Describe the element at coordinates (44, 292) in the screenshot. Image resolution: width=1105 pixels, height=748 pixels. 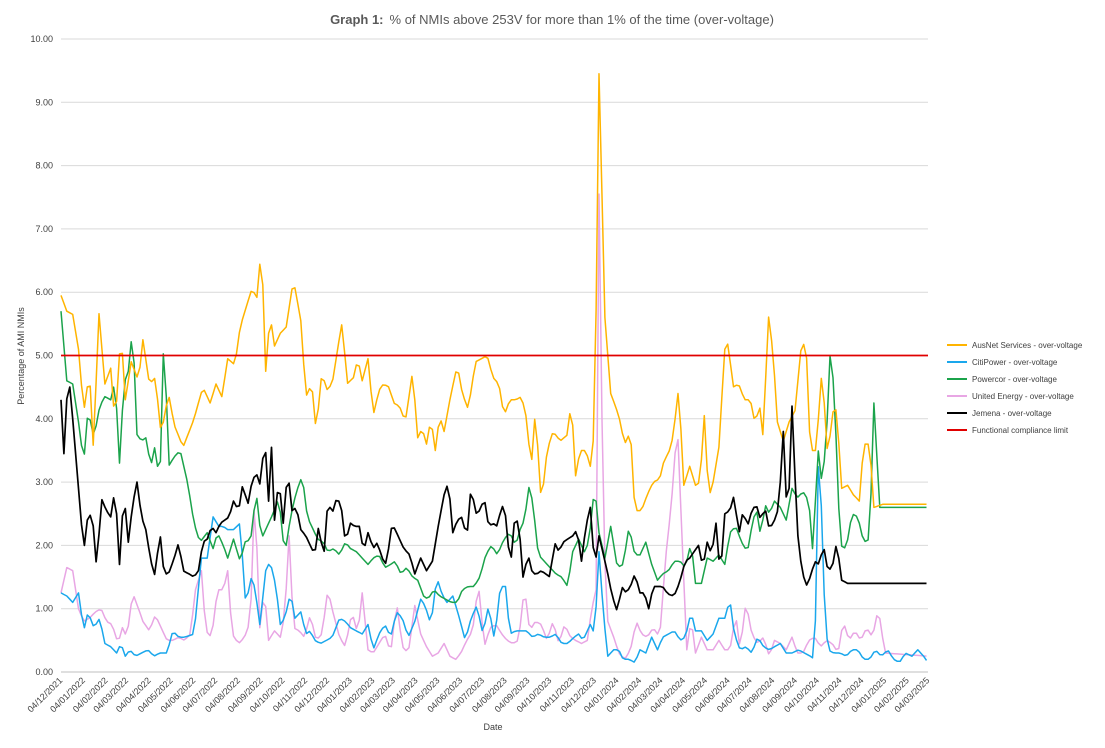
I see `y-tick-label: 6.00` at that location.